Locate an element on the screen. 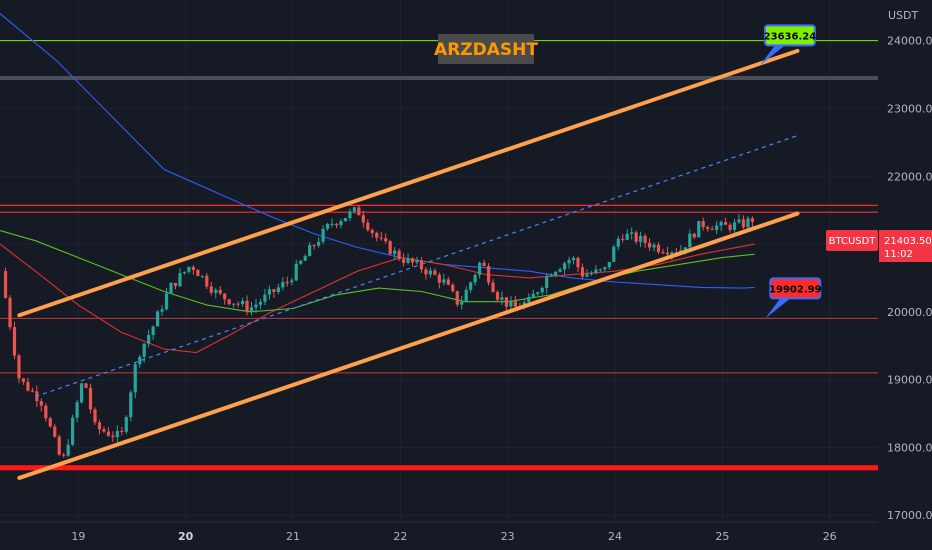 The height and width of the screenshot is (550, 932). price-tick-label: 23000.00 is located at coordinates (909, 108).